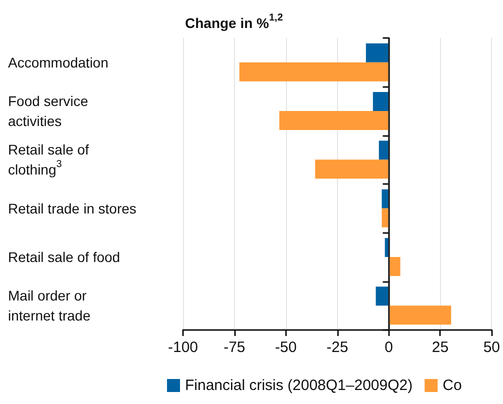 The image size is (503, 404). What do you see at coordinates (49, 306) in the screenshot?
I see `y-tick-label: Mail order or internet trade` at bounding box center [49, 306].